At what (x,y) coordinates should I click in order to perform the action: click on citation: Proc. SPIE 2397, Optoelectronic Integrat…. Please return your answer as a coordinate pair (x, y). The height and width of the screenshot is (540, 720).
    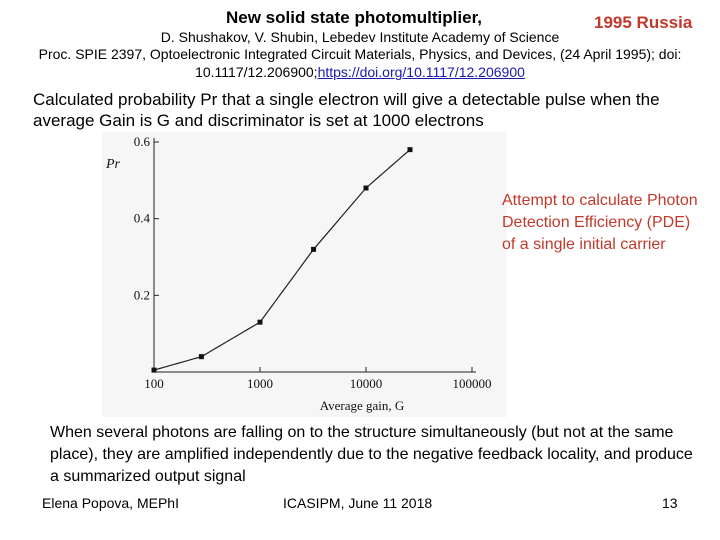
    Looking at the image, I should click on (360, 63).